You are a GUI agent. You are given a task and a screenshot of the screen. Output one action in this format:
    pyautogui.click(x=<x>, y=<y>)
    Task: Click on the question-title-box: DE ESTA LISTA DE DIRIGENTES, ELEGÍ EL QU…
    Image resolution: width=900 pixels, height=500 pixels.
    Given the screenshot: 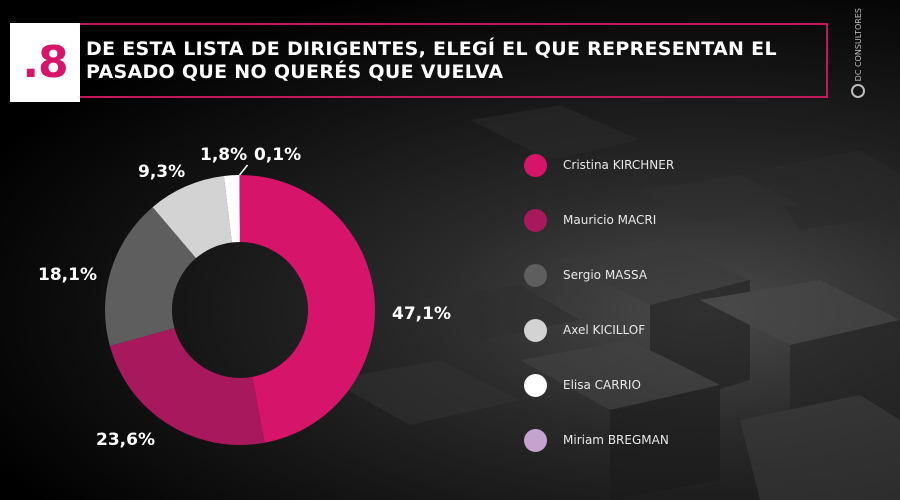 What is the action you would take?
    pyautogui.click(x=454, y=60)
    